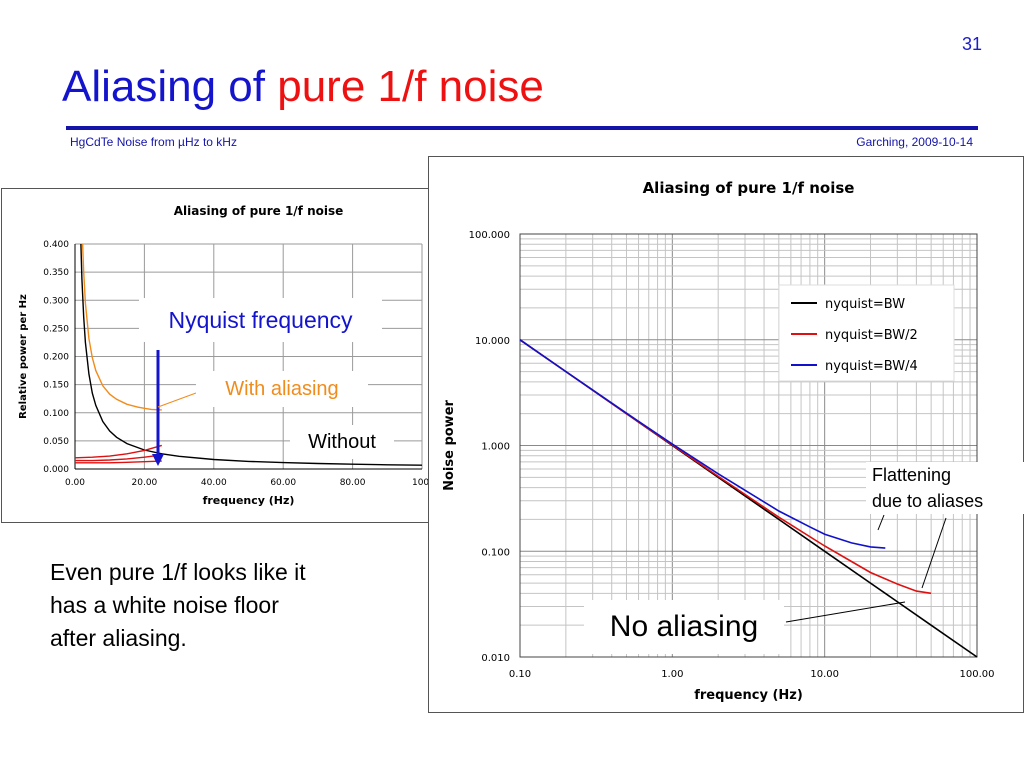 The height and width of the screenshot is (768, 1024). I want to click on slide-title: Aliasing of pure 1/f noise, so click(303, 87).